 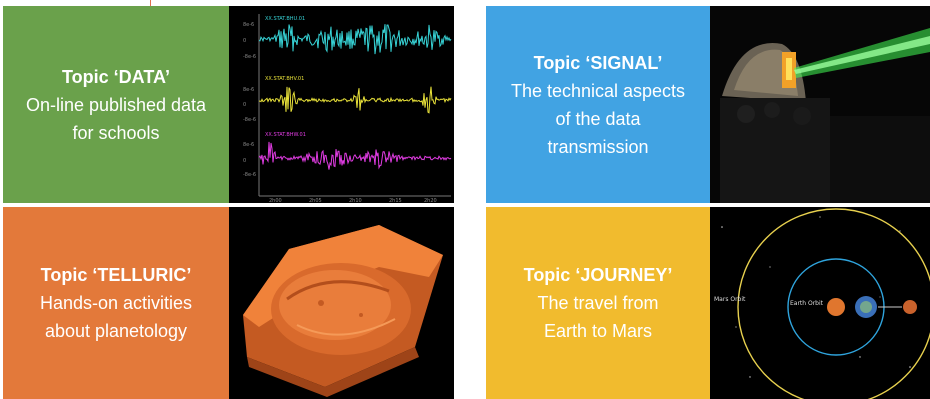 What do you see at coordinates (315, 200) in the screenshot?
I see `svg-text: 2h05` at bounding box center [315, 200].